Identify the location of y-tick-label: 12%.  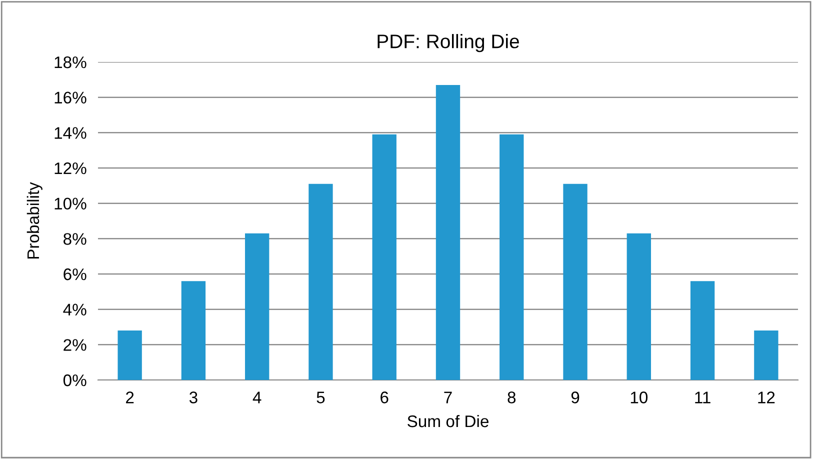
(70, 168).